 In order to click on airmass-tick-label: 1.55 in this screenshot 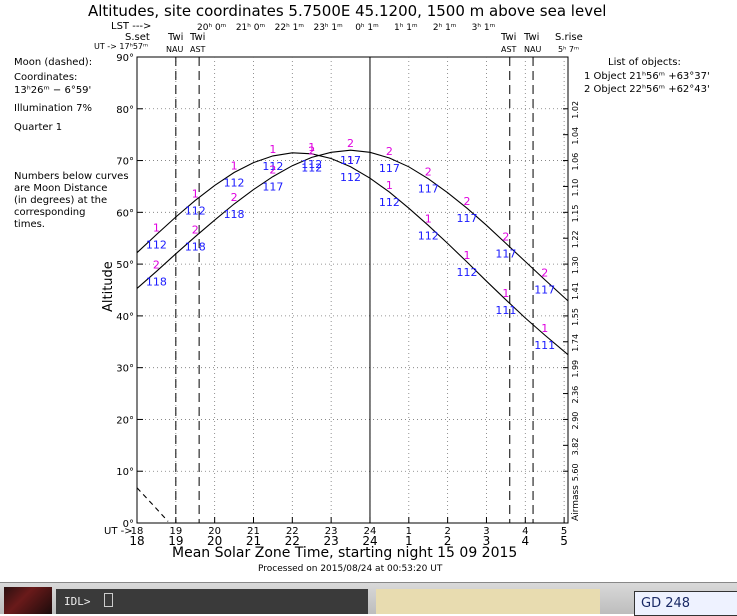, I will do `click(575, 317)`.